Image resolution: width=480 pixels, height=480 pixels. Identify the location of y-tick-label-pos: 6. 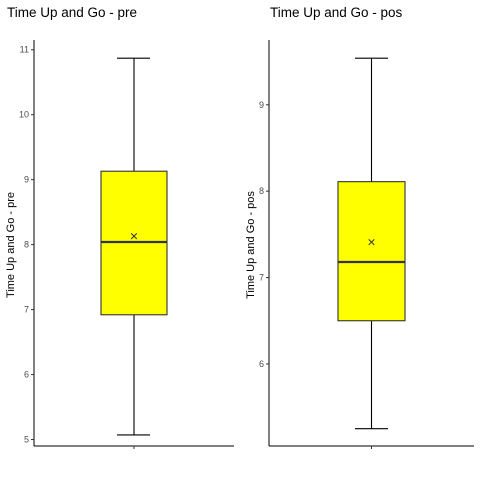
(261, 364).